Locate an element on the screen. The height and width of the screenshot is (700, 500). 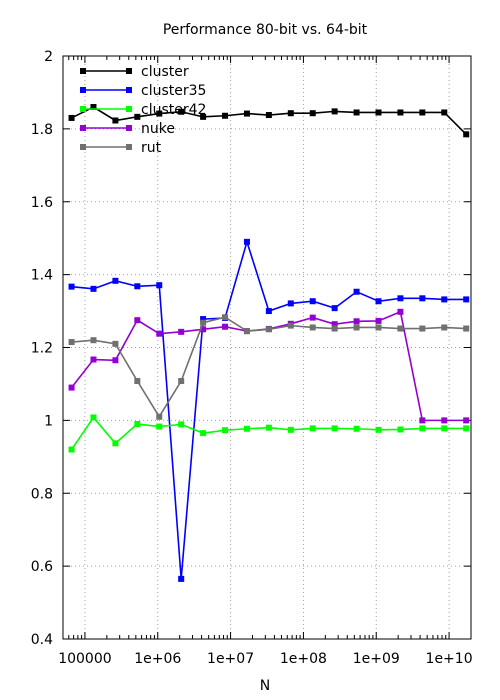
y-tick-label: 1.8 is located at coordinates (42, 130).